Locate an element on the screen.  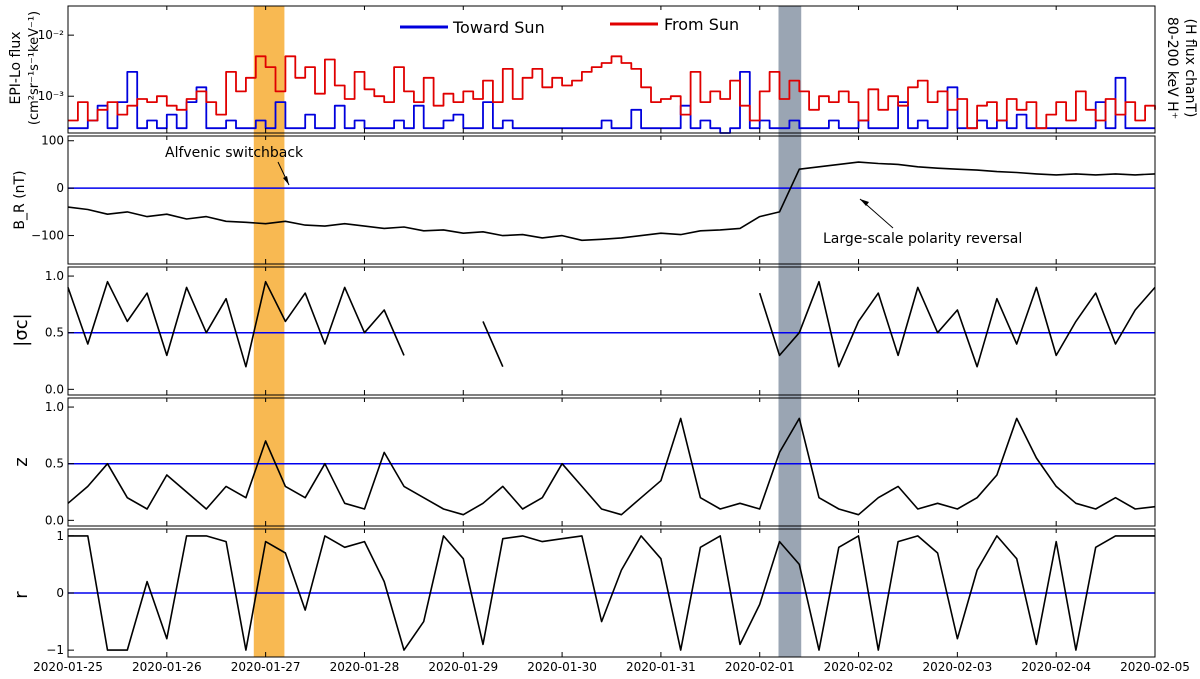
panel1-ylabel-line1: EPI-Lo flux is located at coordinates (16, 67).